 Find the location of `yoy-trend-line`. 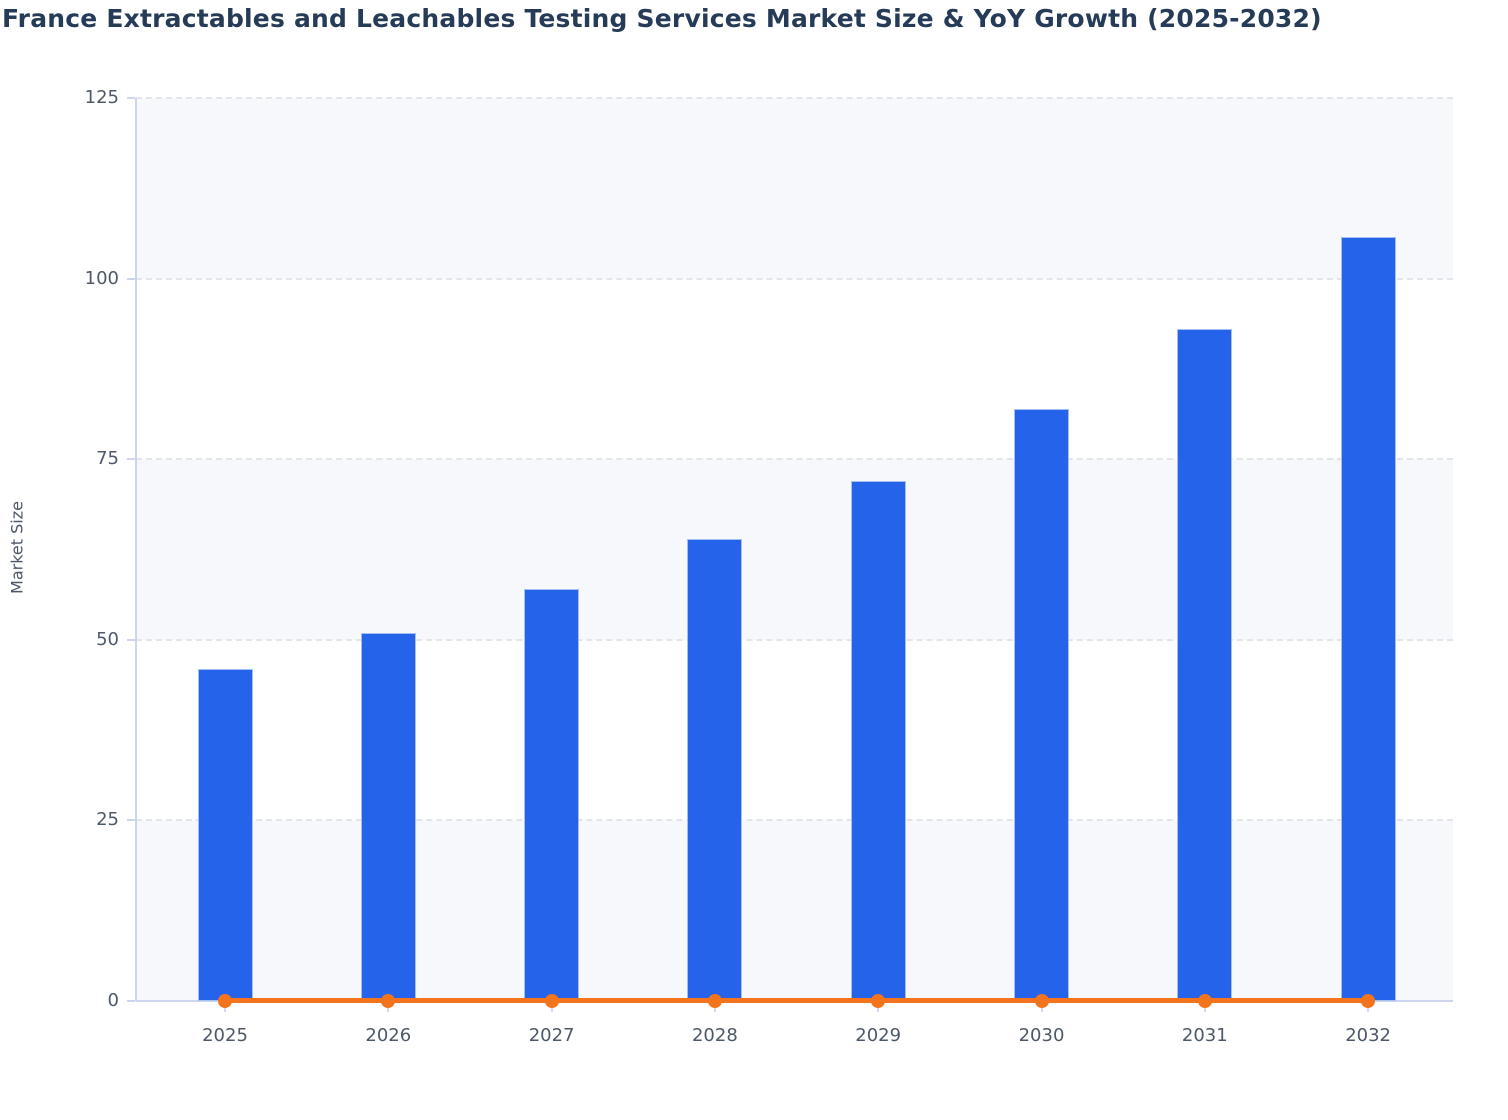

yoy-trend-line is located at coordinates (797, 1000).